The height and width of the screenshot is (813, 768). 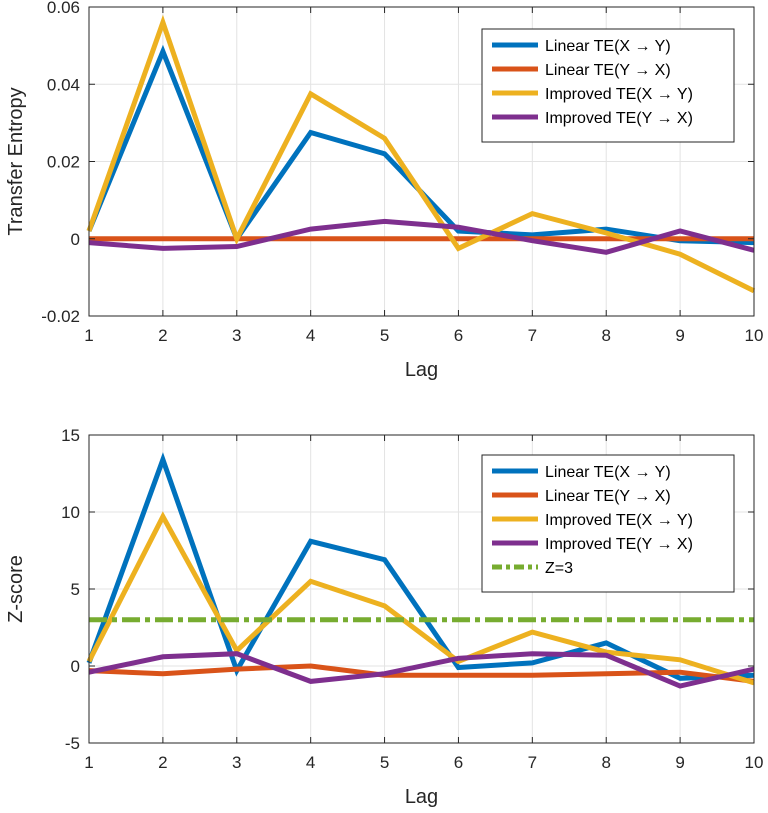 What do you see at coordinates (70, 512) in the screenshot?
I see `y-tick-label: 10` at bounding box center [70, 512].